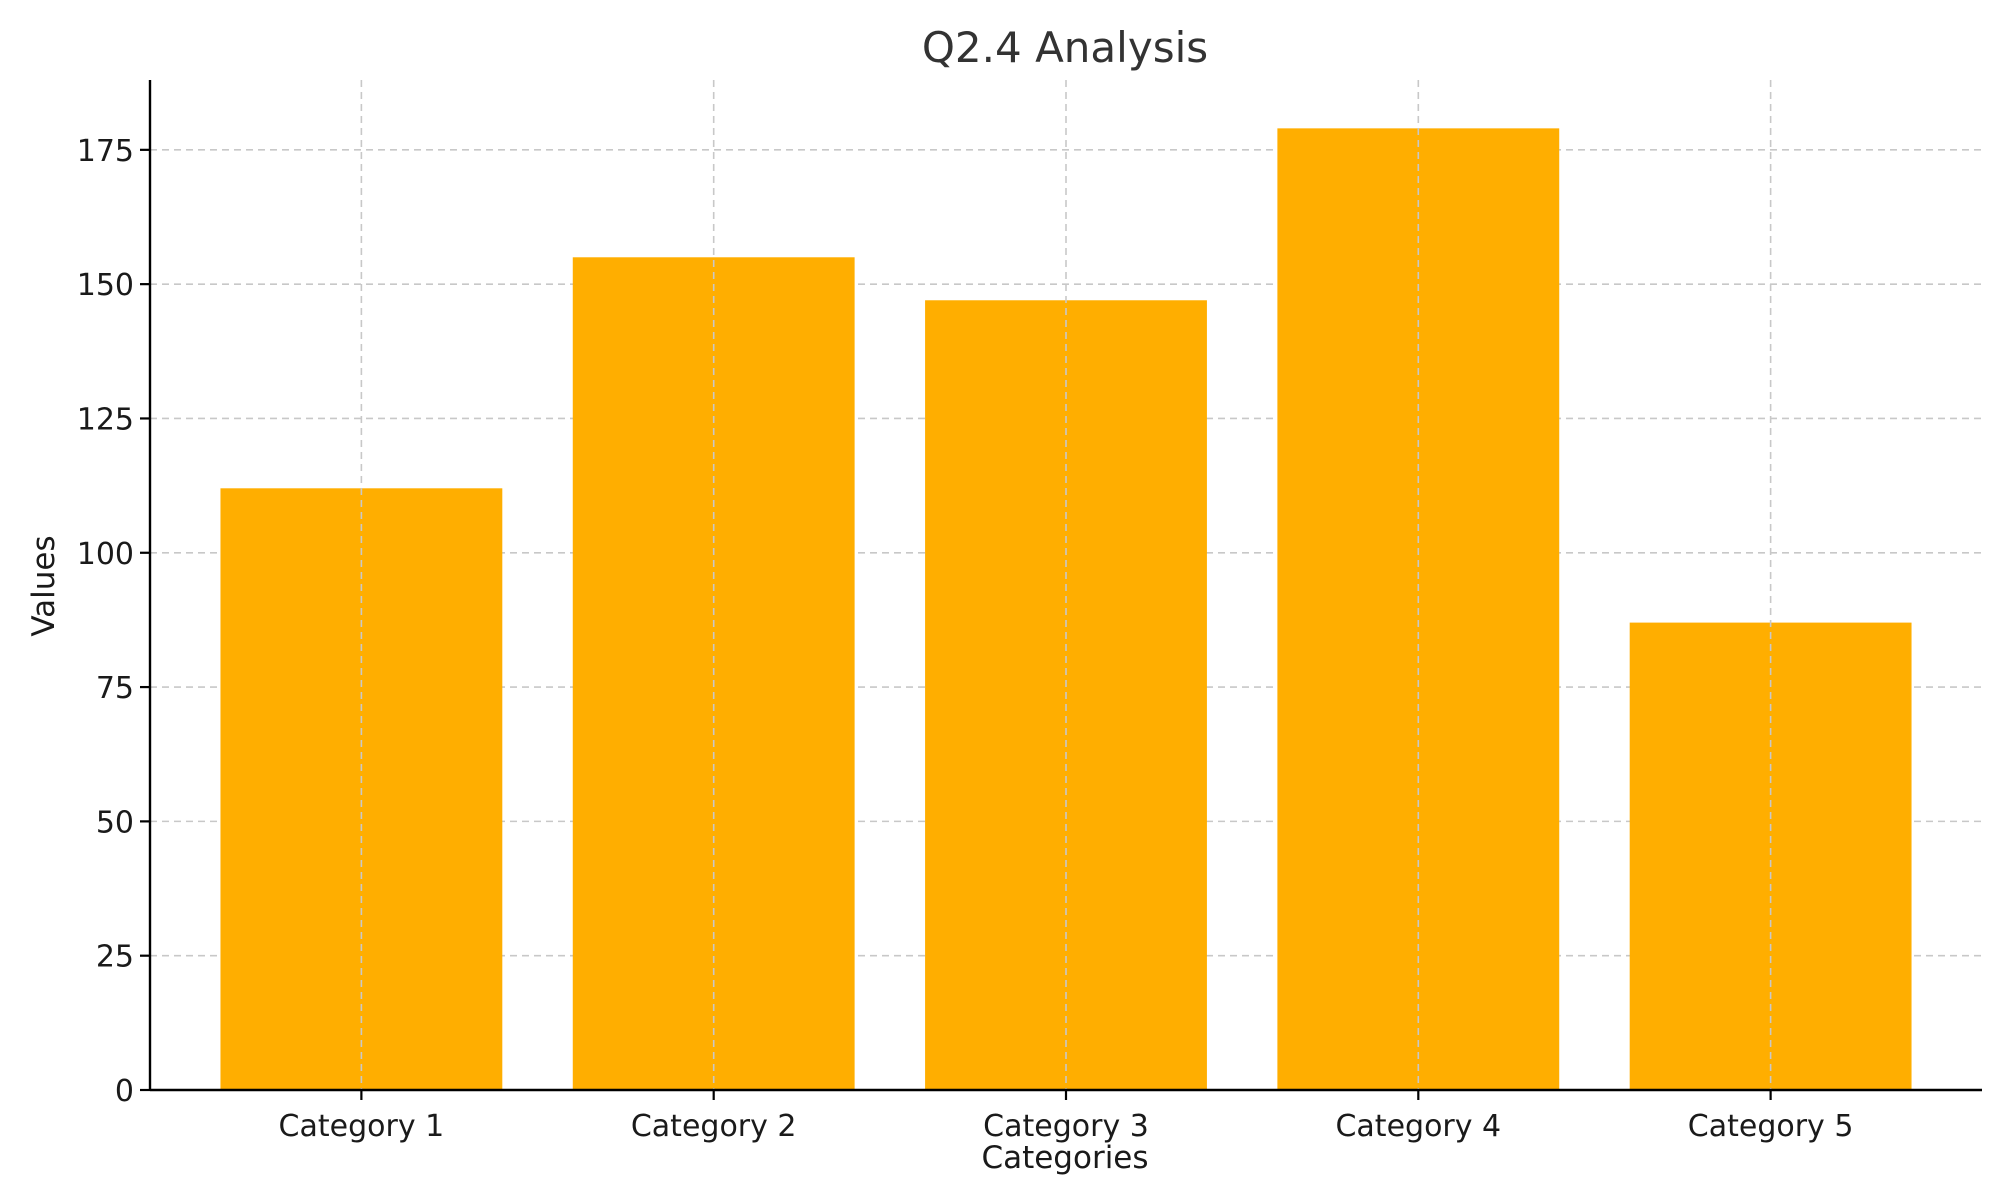 The width and height of the screenshot is (2000, 1200). I want to click on x-axis-label: Categories, so click(1064, 1158).